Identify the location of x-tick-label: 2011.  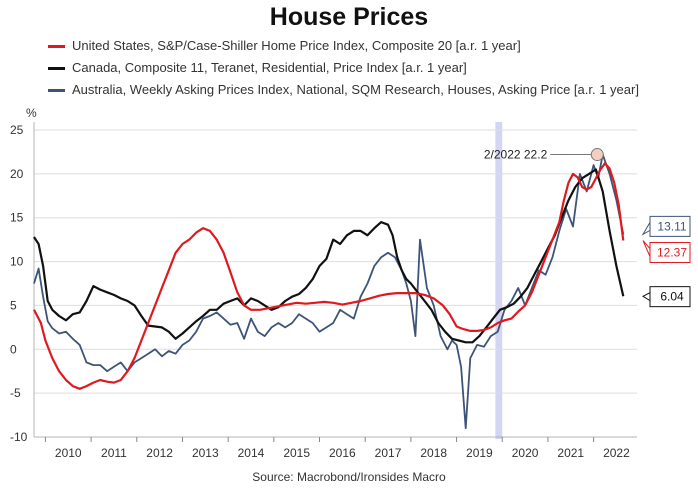
(114, 453).